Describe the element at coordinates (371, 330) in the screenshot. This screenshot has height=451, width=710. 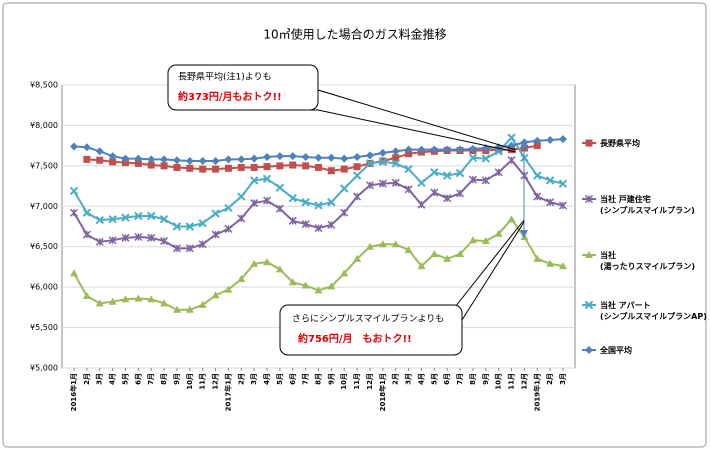
I see `callout-box` at that location.